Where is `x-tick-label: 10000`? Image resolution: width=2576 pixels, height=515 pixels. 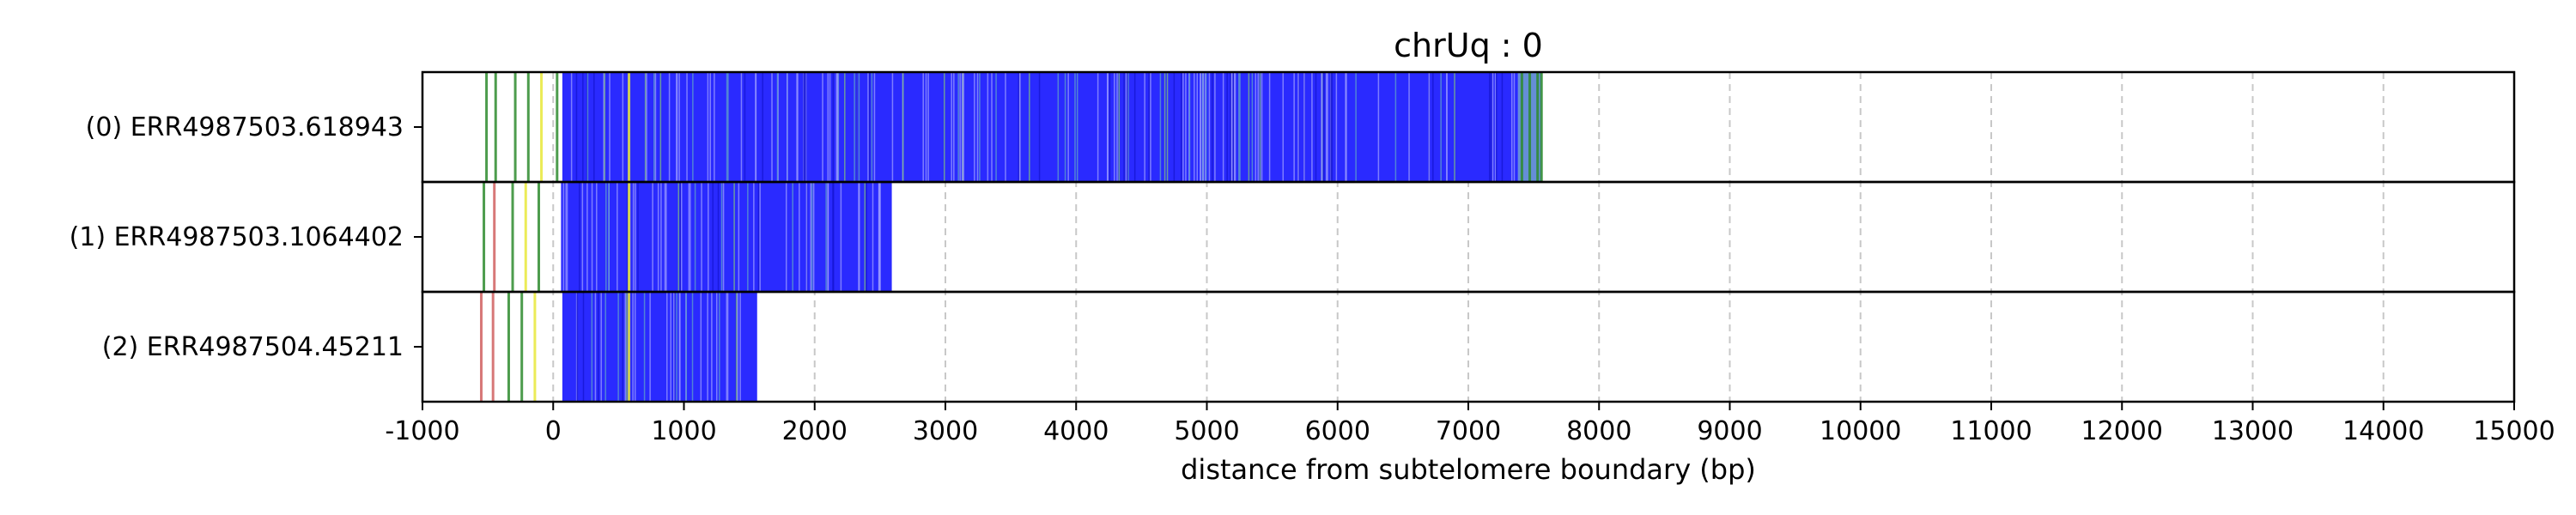 x-tick-label: 10000 is located at coordinates (1860, 431).